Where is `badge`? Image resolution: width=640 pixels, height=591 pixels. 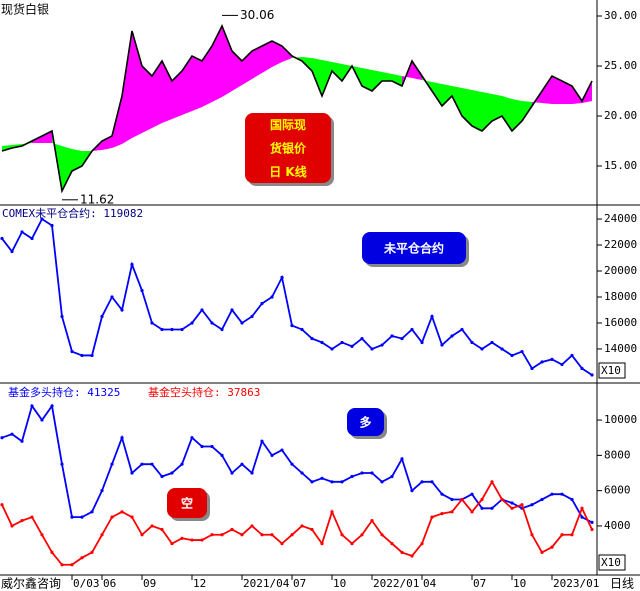 badge is located at coordinates (365, 422).